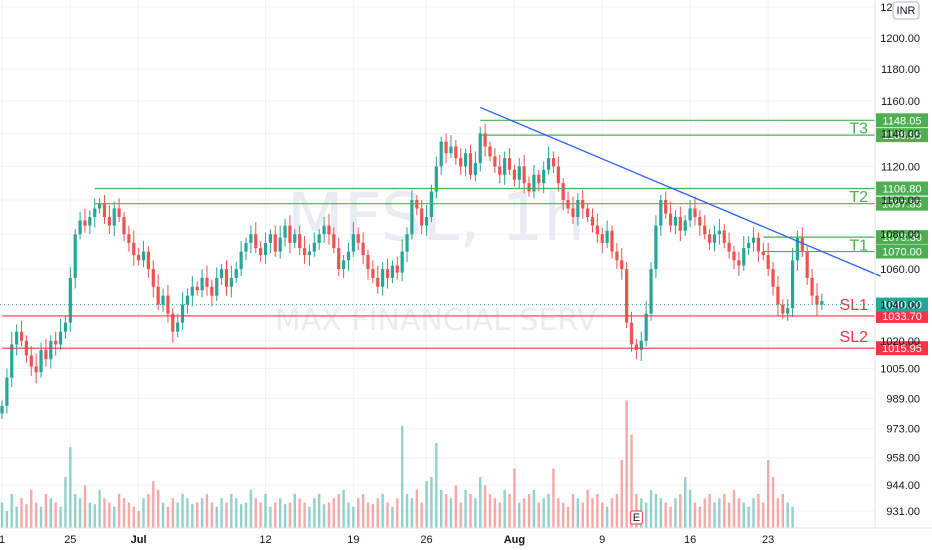  Describe the element at coordinates (902, 121) in the screenshot. I see `level-price-label: 1148.05` at that location.